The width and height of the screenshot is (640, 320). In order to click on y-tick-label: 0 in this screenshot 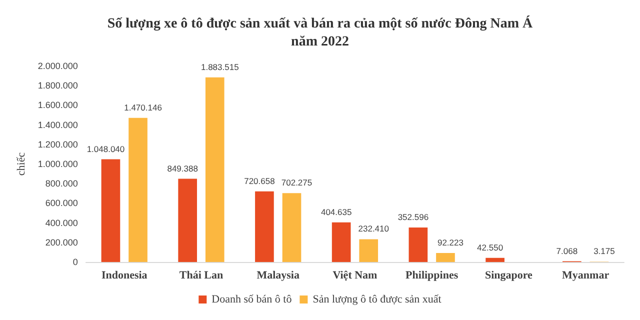, I will do `click(75, 262)`.